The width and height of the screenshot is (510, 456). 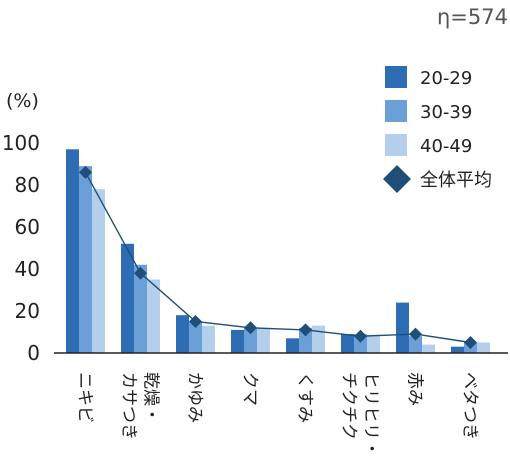 What do you see at coordinates (21, 248) in the screenshot?
I see `y-axis-ticks: 0 20 40 60 80 100` at bounding box center [21, 248].